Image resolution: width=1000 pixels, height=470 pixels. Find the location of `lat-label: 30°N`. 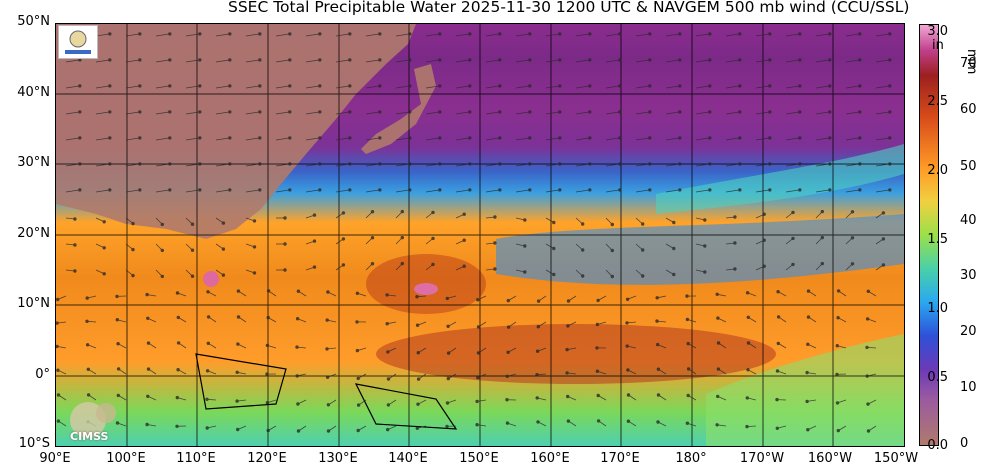

lat-label: 30°N is located at coordinates (33, 162).